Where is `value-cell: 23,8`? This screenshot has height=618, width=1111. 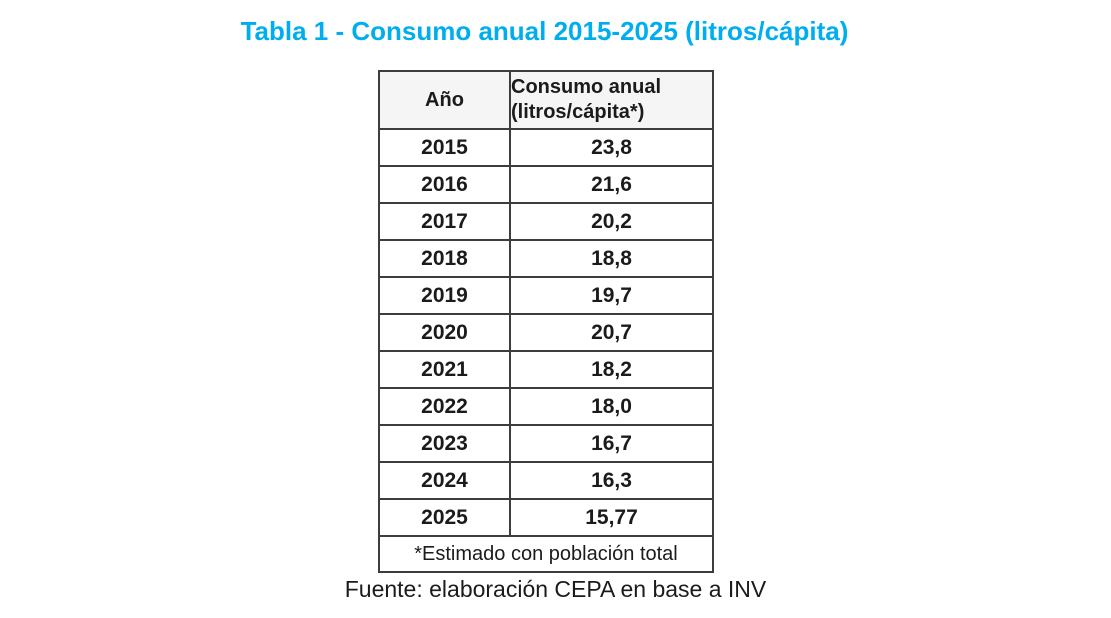 value-cell: 23,8 is located at coordinates (611, 147).